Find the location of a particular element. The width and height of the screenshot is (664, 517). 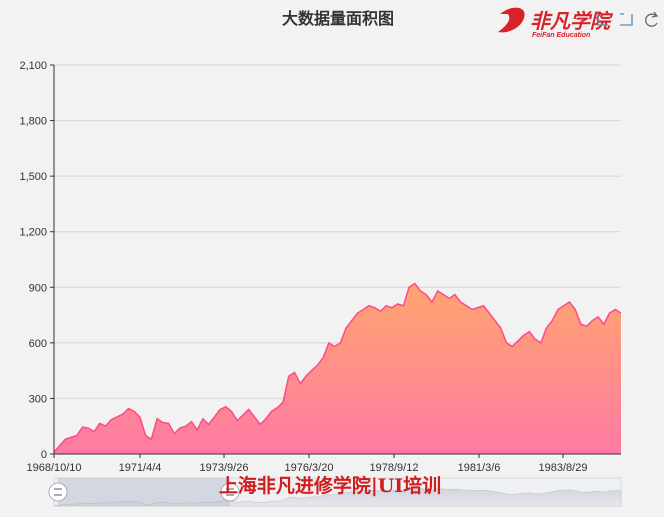

y-tick-label: 0 is located at coordinates (44, 455).